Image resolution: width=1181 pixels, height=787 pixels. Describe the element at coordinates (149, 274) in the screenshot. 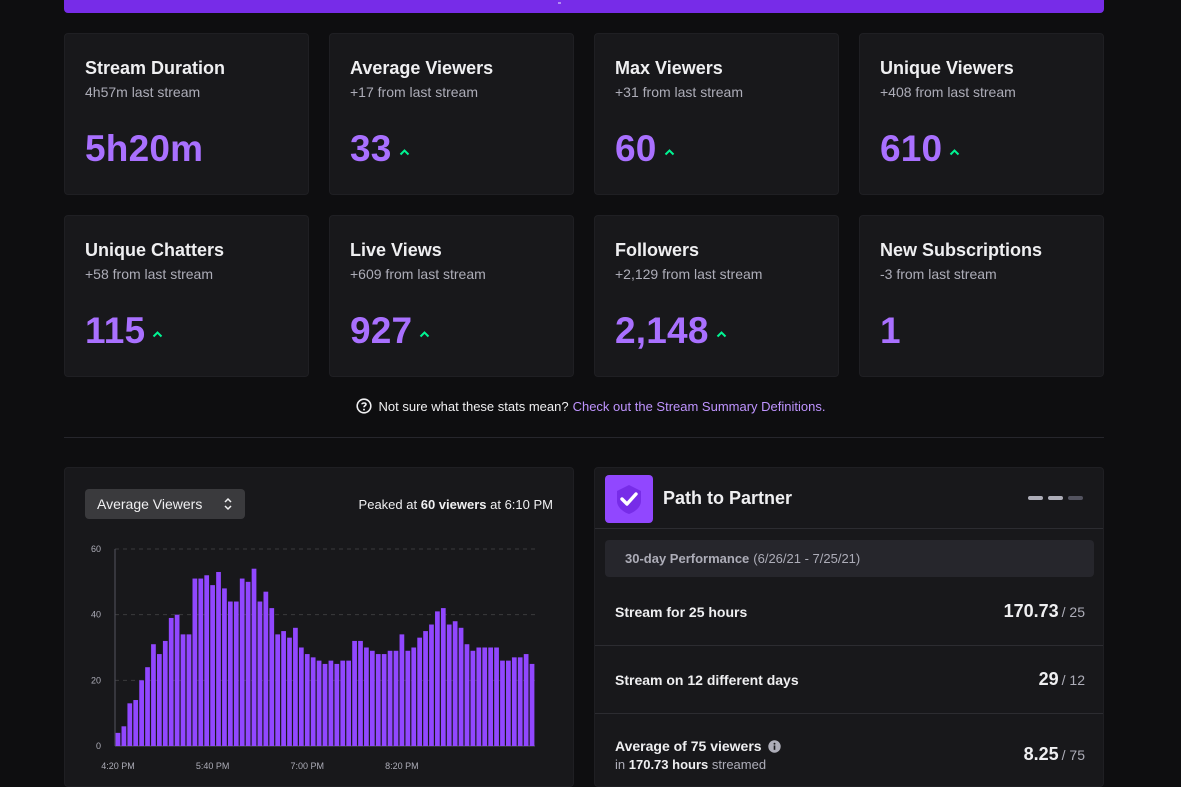

I see `stat-subtitle: +58 from last stream` at that location.